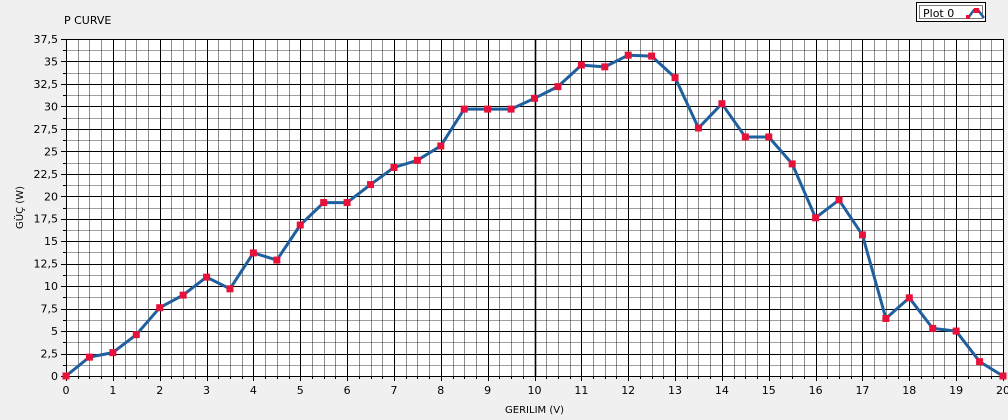  I want to click on chart-title: P CURVE, so click(88, 20).